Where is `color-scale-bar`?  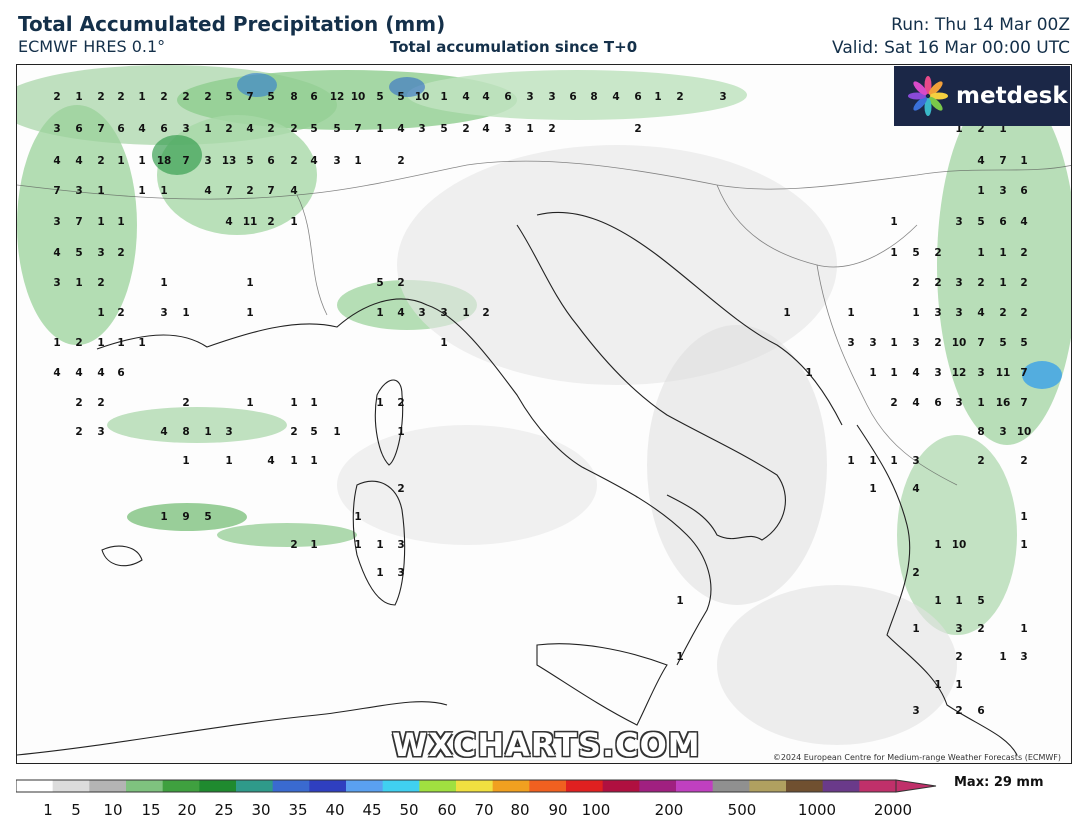
color-scale-bar is located at coordinates (476, 786).